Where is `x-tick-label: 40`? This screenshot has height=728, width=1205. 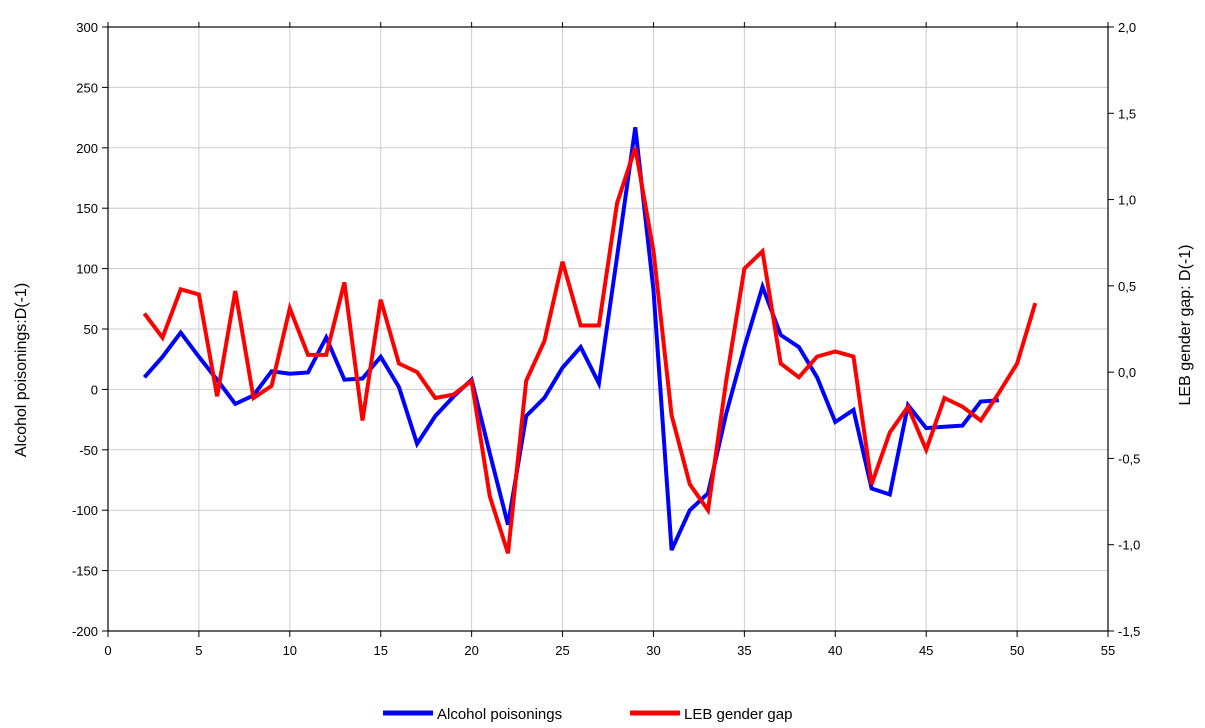 x-tick-label: 40 is located at coordinates (835, 650).